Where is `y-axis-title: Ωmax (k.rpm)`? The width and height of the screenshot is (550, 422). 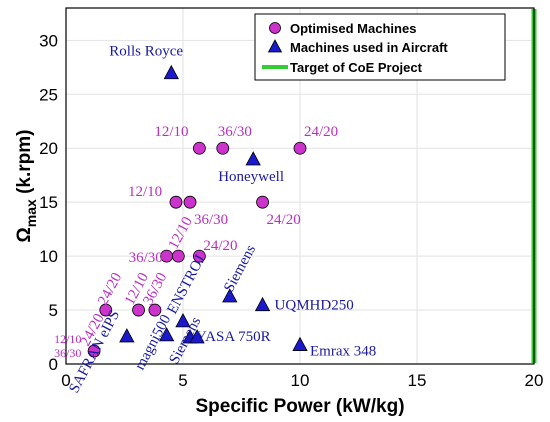
y-axis-title: Ωmax (k.rpm) is located at coordinates (26, 186).